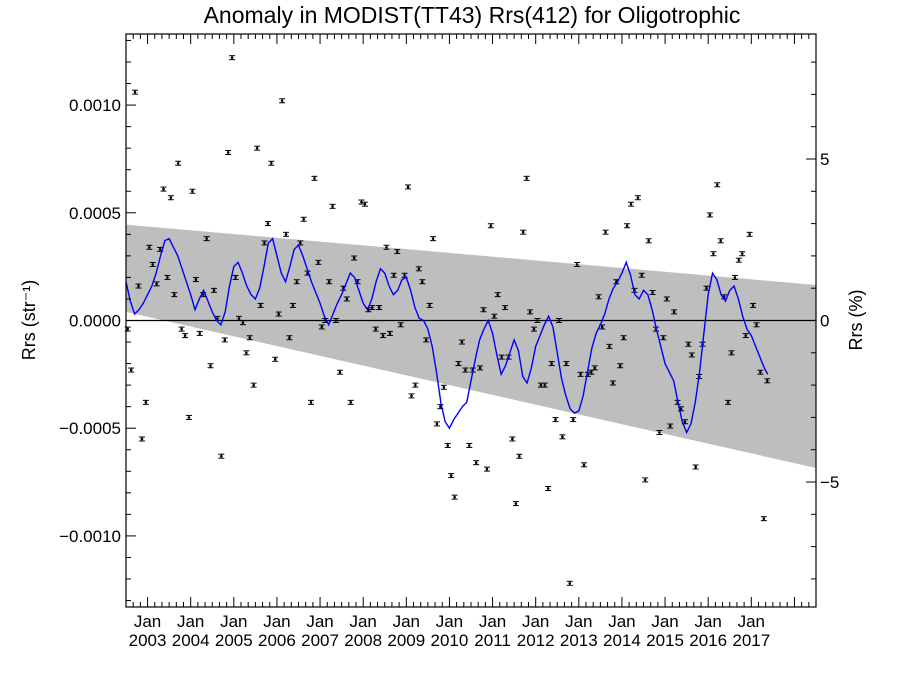 Image resolution: width=900 pixels, height=675 pixels. I want to click on x-tick-year-label: 2015, so click(665, 640).